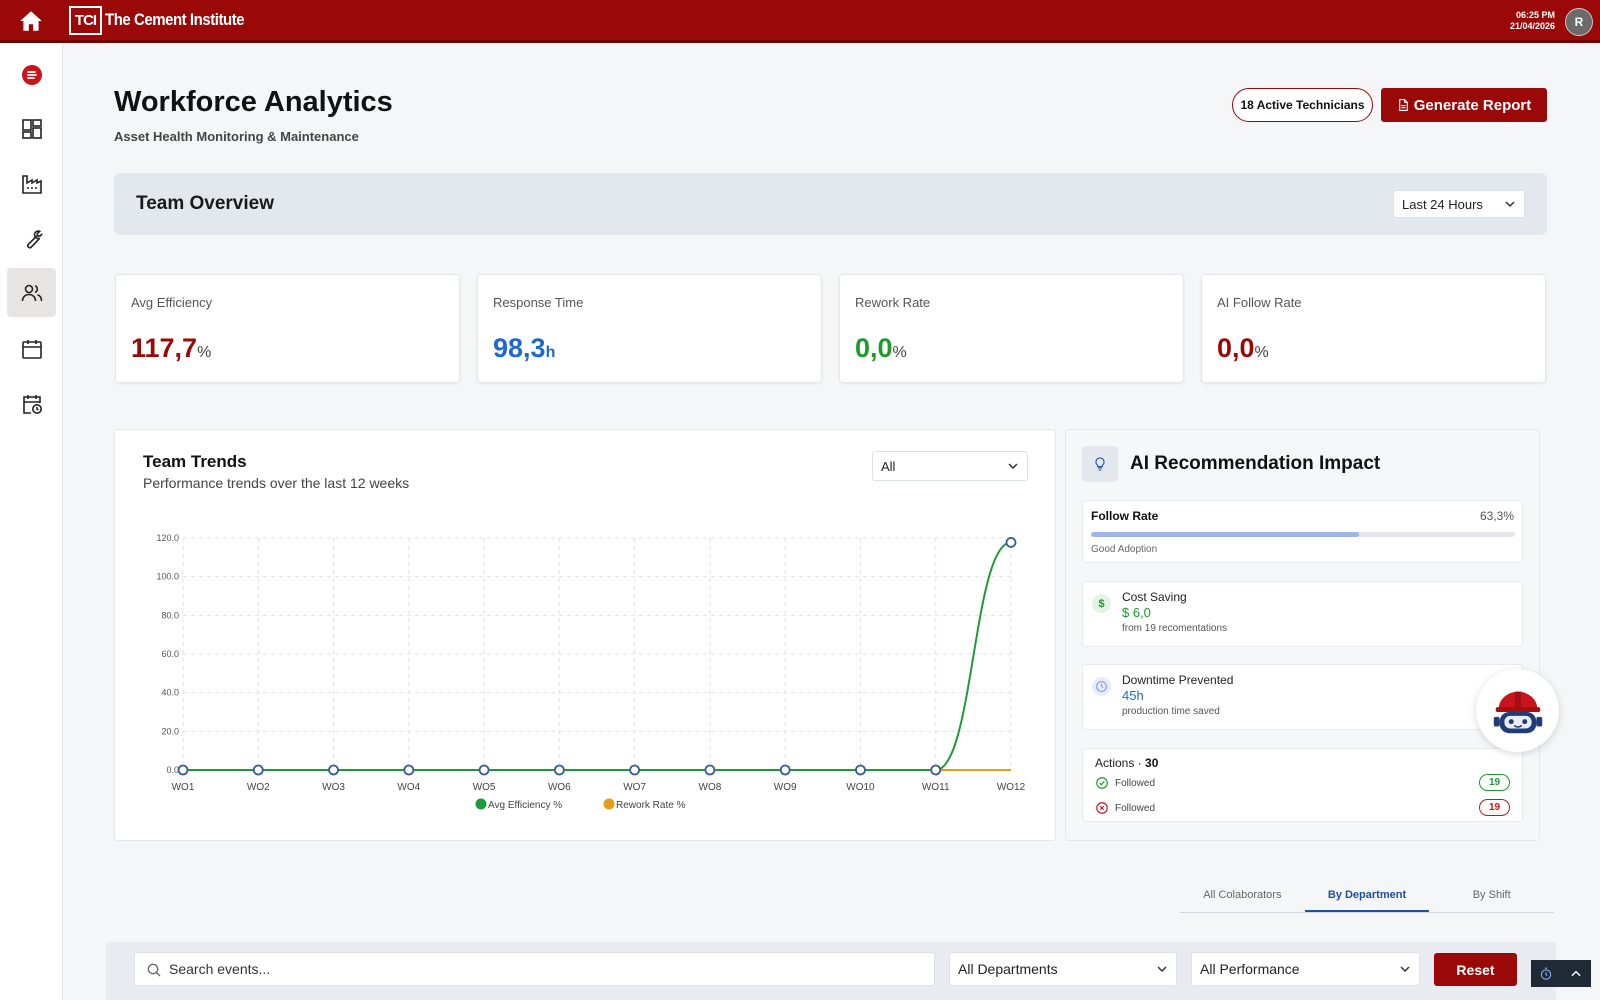 The height and width of the screenshot is (1000, 1600). What do you see at coordinates (1125, 516) in the screenshot?
I see `follow-rate-label: Follow Rate` at bounding box center [1125, 516].